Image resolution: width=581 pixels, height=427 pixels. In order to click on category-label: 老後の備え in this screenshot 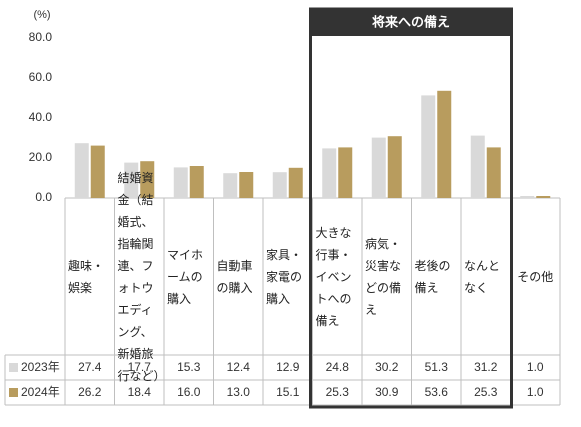, I will do `click(432, 276)`.